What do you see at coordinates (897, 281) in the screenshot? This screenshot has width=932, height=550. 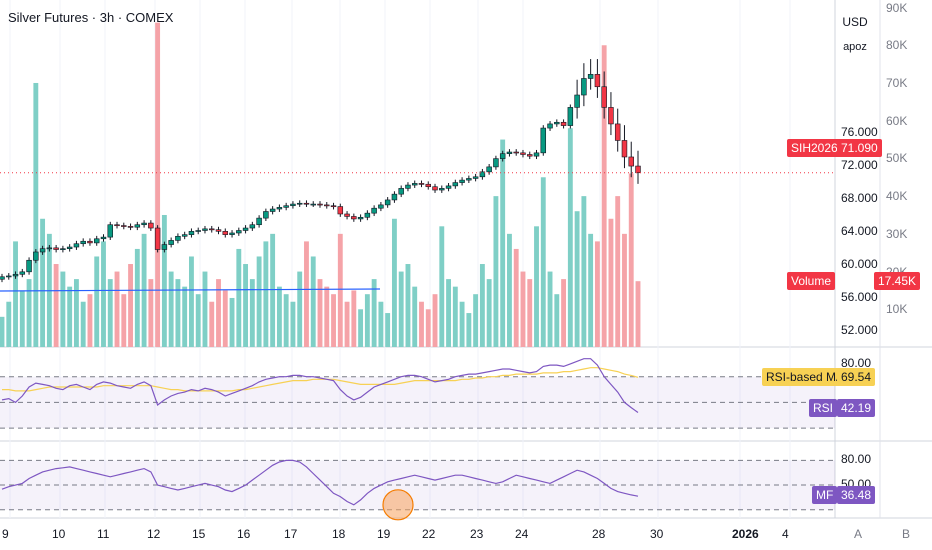 I see `volume-value-tag: 17.45K` at bounding box center [897, 281].